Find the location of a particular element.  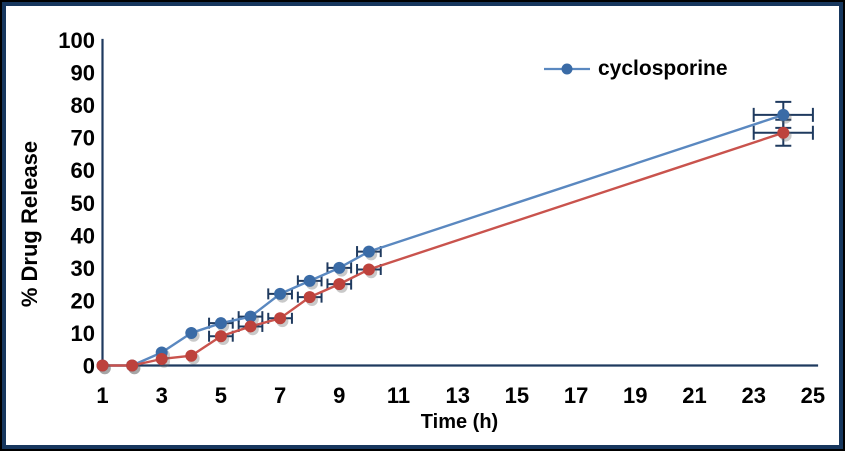

x-tick-label: 1 is located at coordinates (102, 395).